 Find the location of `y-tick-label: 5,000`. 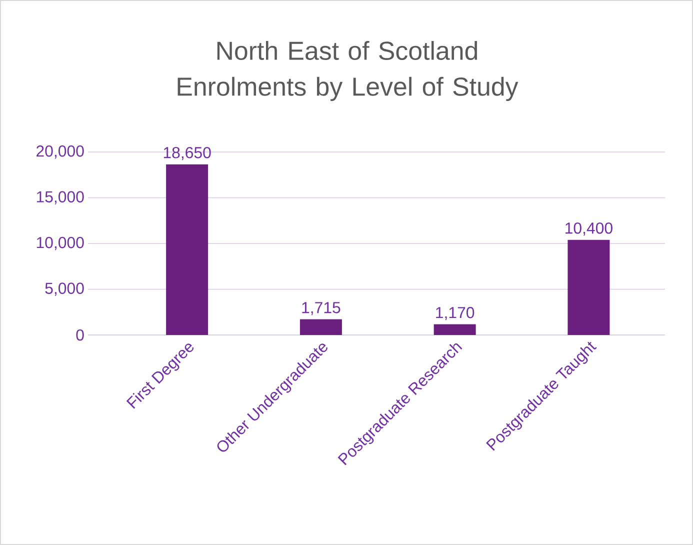

y-tick-label: 5,000 is located at coordinates (64, 289).